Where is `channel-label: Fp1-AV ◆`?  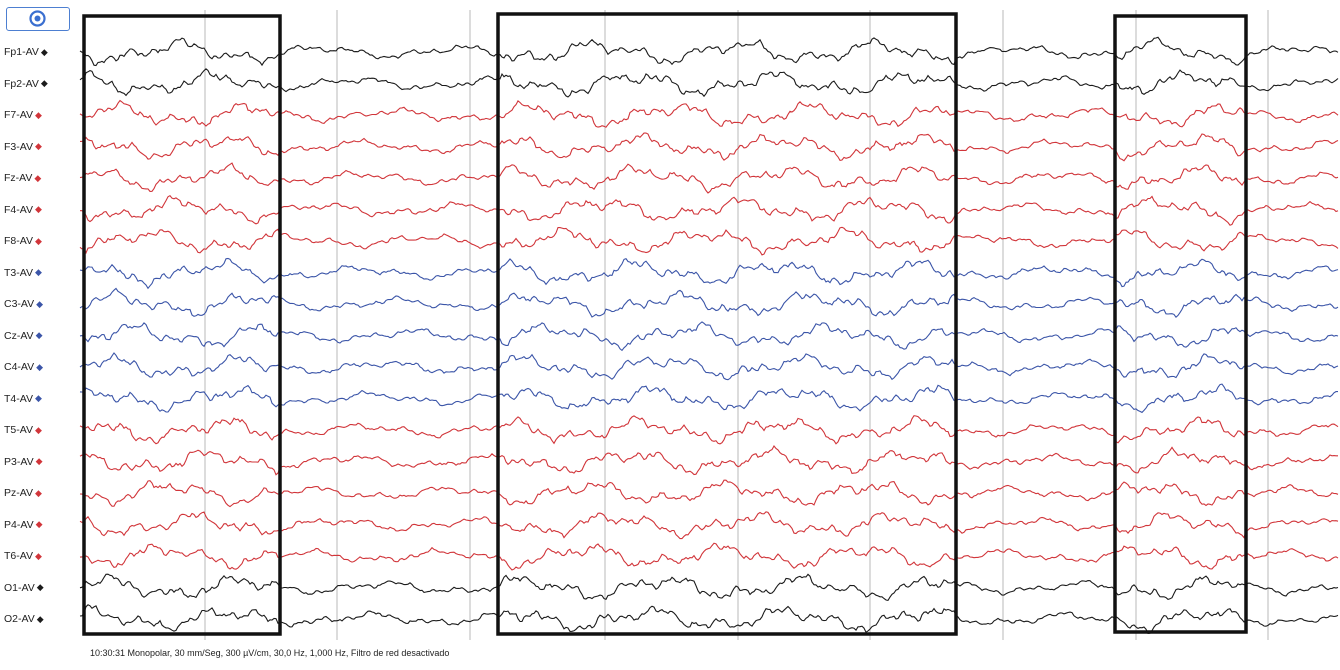
channel-label: Fp1-AV ◆ is located at coordinates (39, 52).